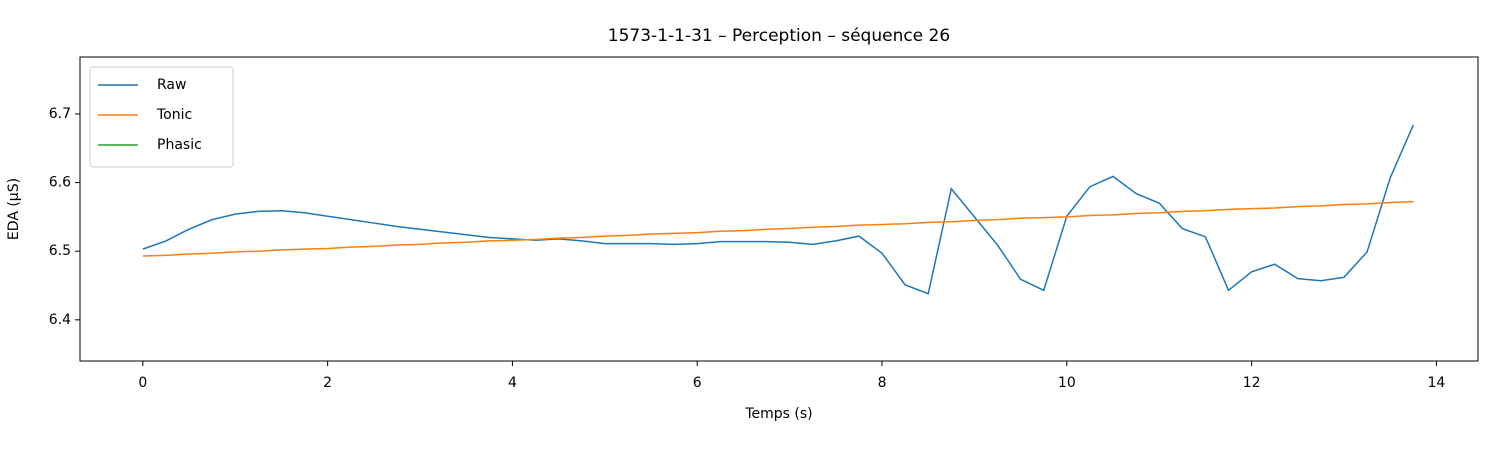 The height and width of the screenshot is (454, 1500). Describe the element at coordinates (60, 251) in the screenshot. I see `y-tick-label: 6.5` at that location.